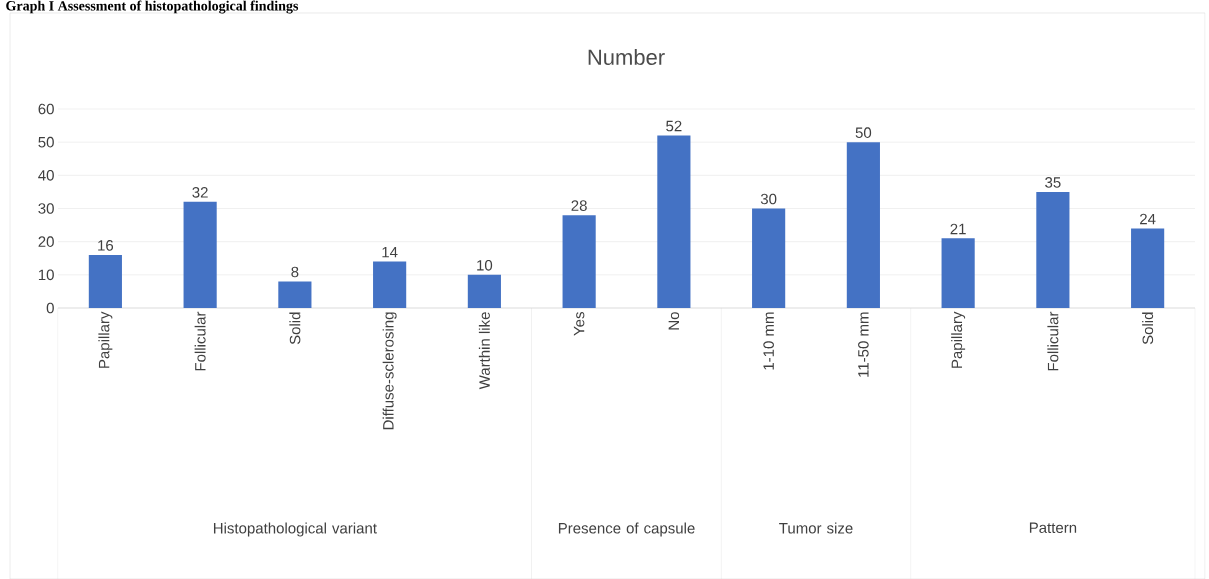 This screenshot has width=1209, height=579. Describe the element at coordinates (46, 175) in the screenshot. I see `y-tick-label: 40` at that location.